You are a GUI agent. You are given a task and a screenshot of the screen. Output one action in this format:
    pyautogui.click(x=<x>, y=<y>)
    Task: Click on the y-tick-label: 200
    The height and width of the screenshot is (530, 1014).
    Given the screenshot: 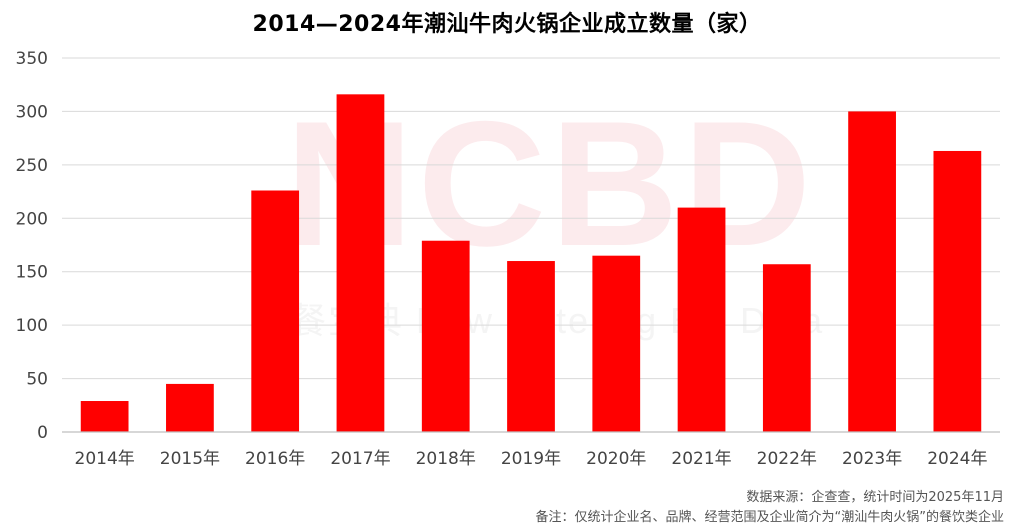 What is the action you would take?
    pyautogui.click(x=32, y=219)
    